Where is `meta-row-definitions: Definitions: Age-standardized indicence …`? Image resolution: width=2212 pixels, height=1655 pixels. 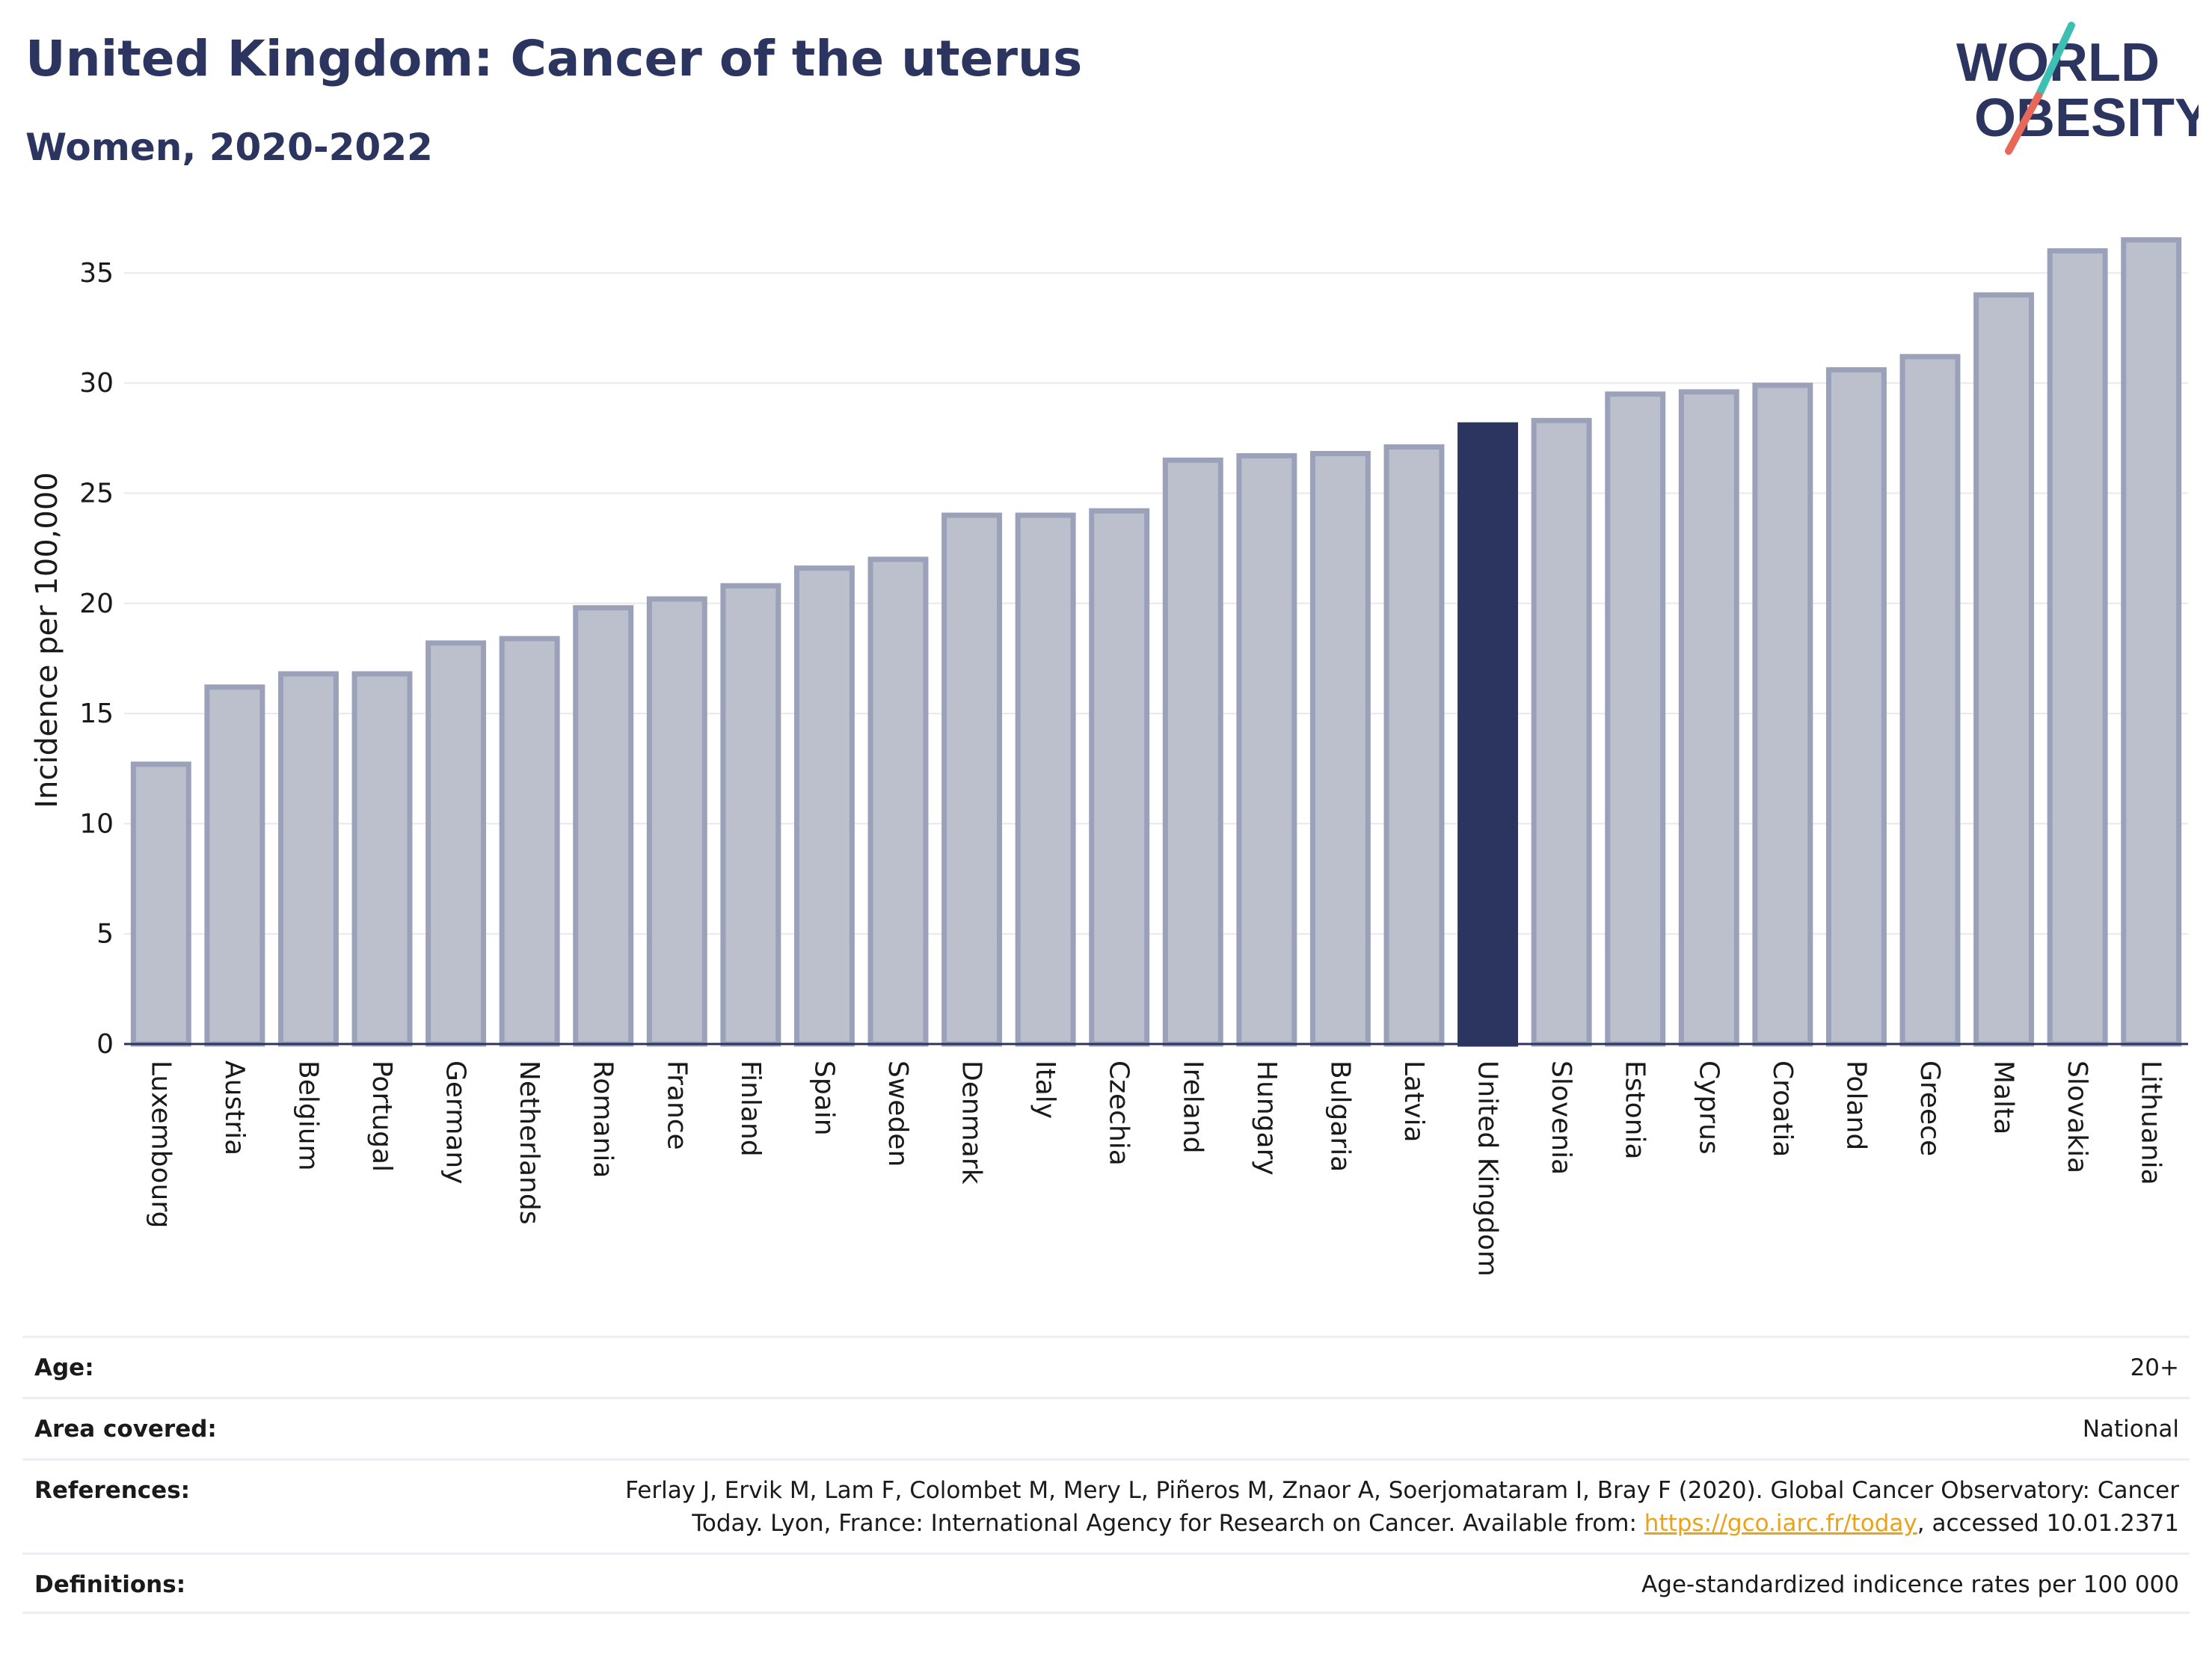
meta-row-definitions: Definitions: Age-standardized indicence … is located at coordinates (1106, 1583).